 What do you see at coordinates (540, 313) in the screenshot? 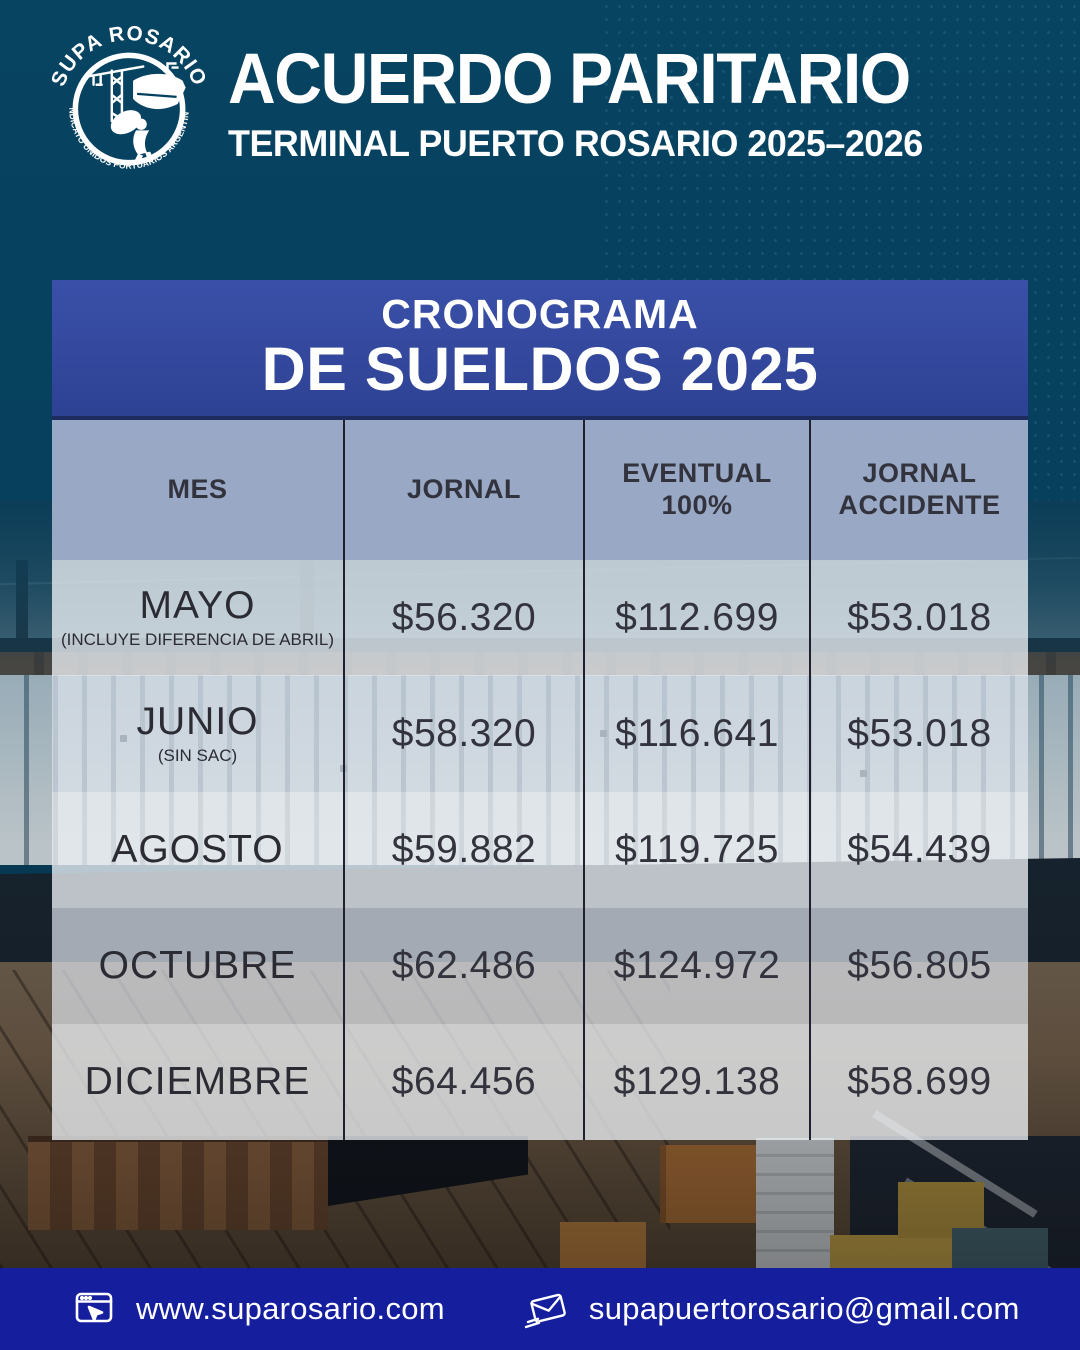
I see `banner-line1: CRONOGRAMA` at bounding box center [540, 313].